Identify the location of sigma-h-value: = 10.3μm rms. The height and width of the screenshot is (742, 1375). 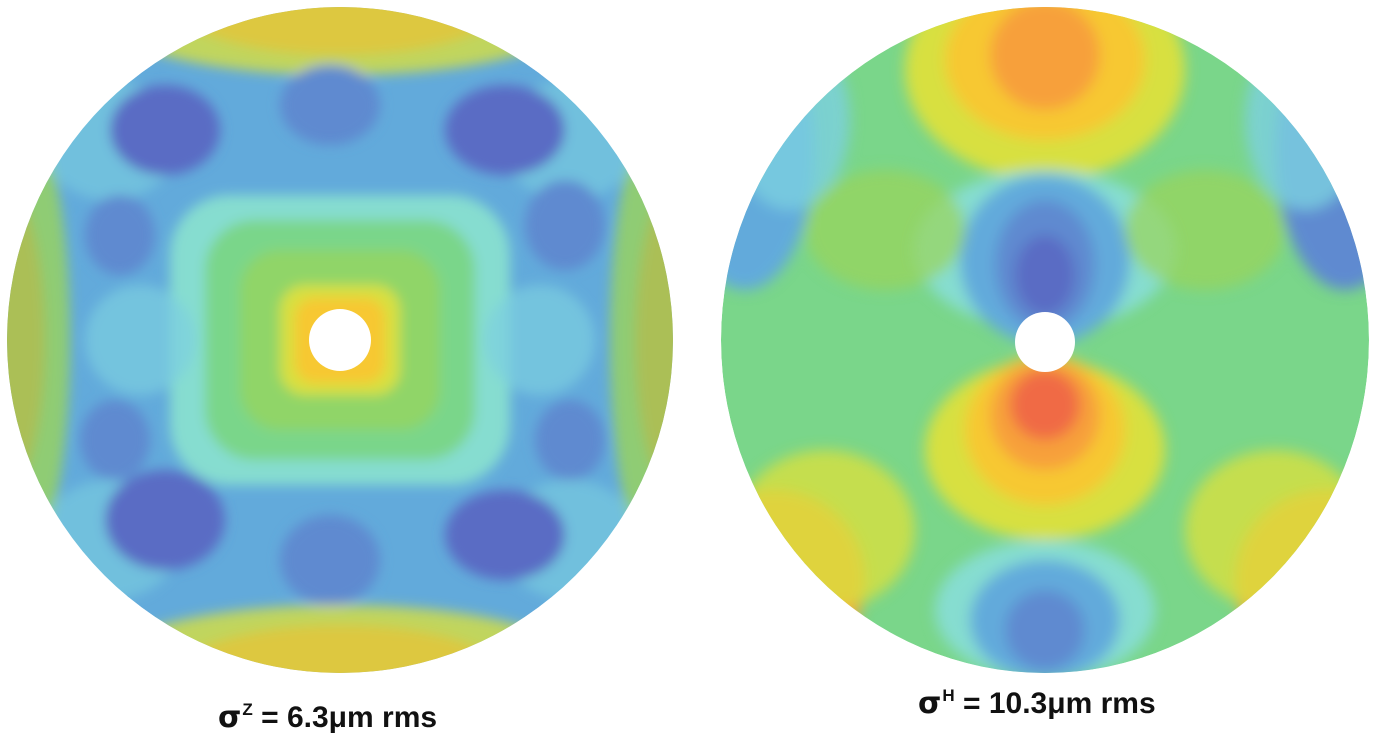
(1055, 703).